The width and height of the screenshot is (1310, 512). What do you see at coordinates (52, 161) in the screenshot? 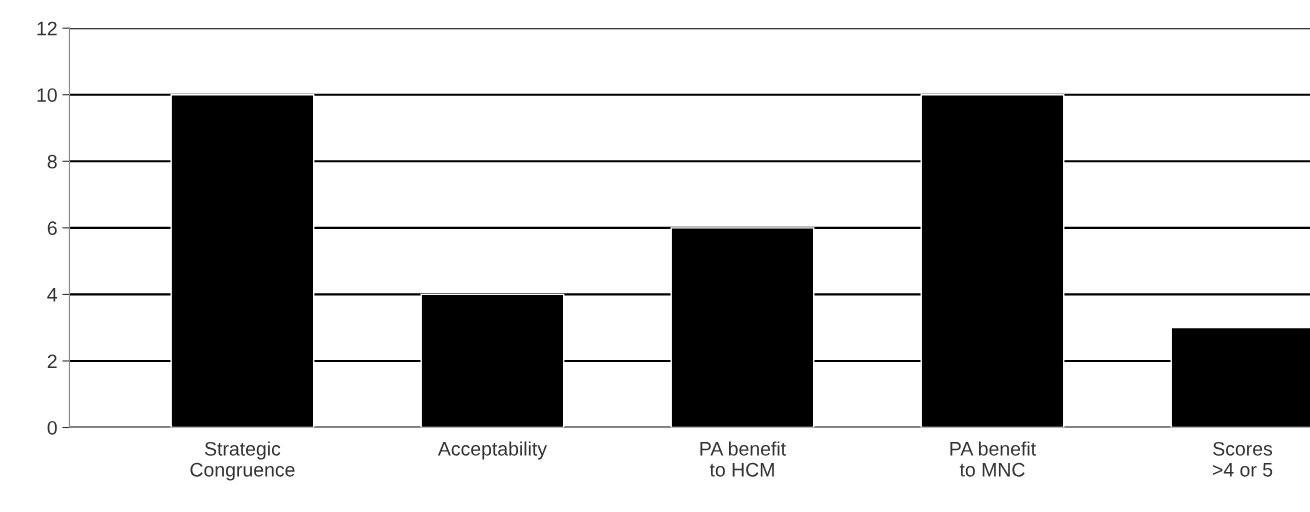
I see `y-tick-label: 8` at bounding box center [52, 161].